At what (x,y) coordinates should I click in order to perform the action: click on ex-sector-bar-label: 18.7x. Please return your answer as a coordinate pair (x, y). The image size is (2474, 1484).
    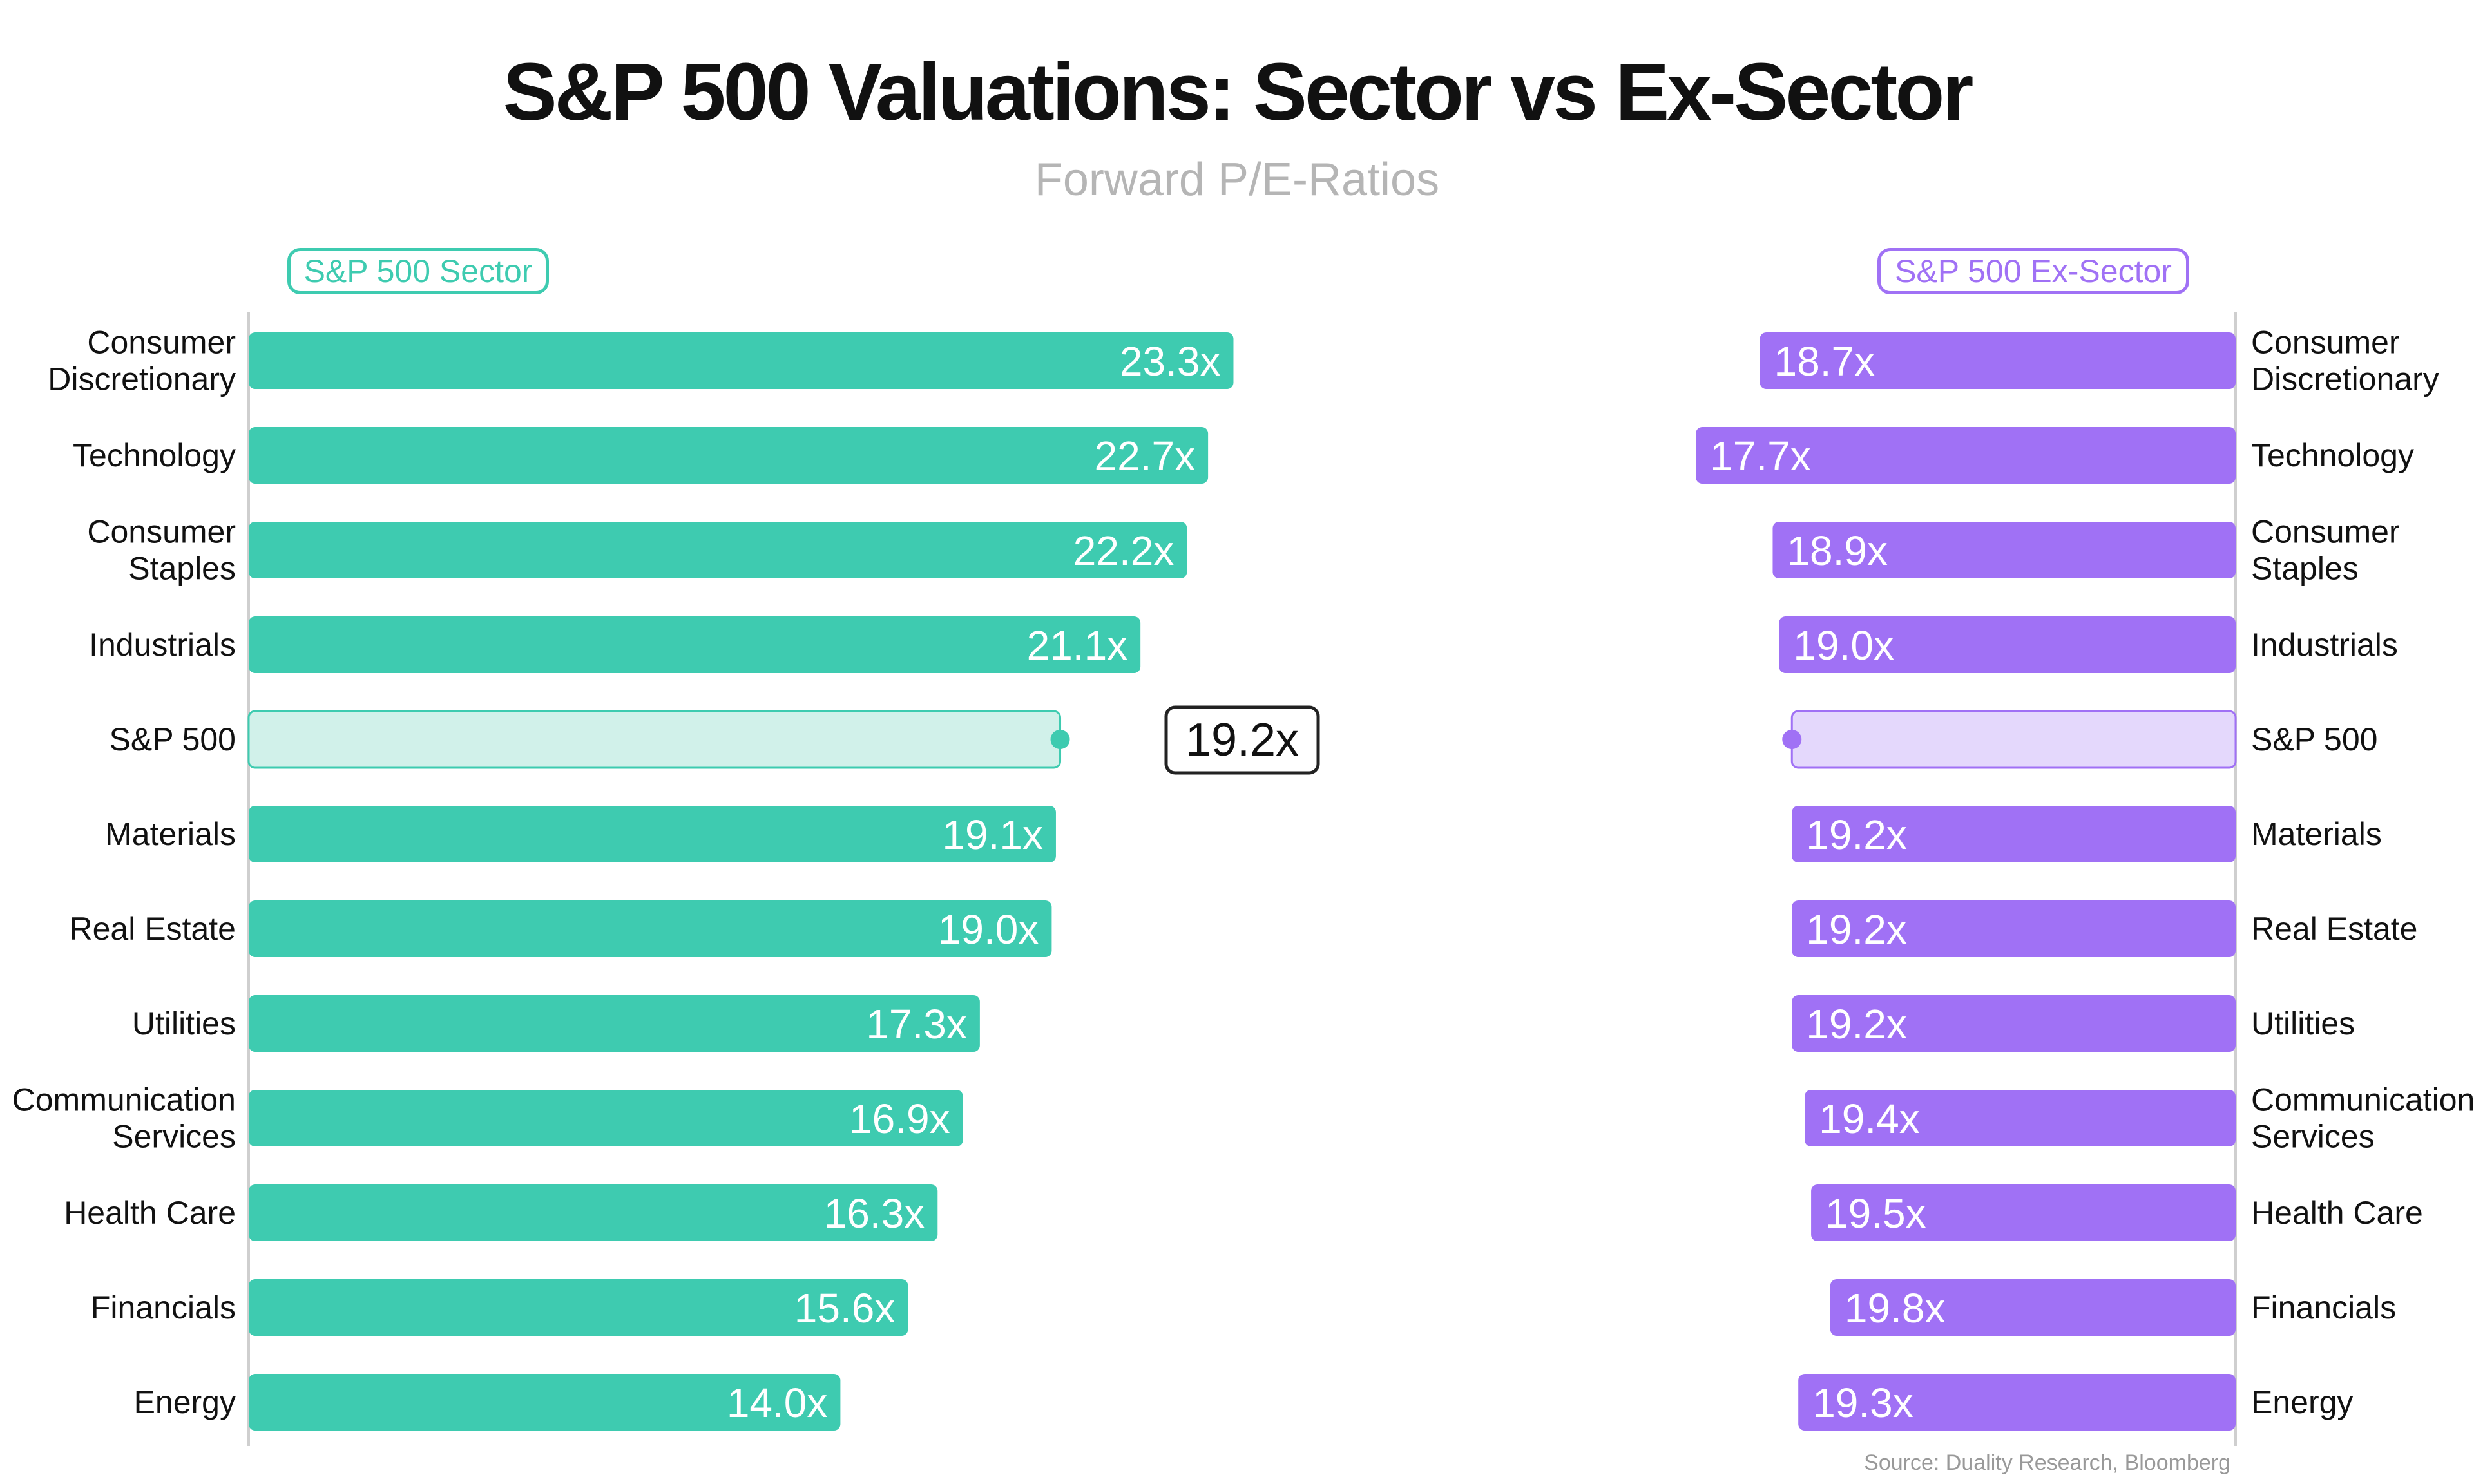
    Looking at the image, I should click on (1824, 361).